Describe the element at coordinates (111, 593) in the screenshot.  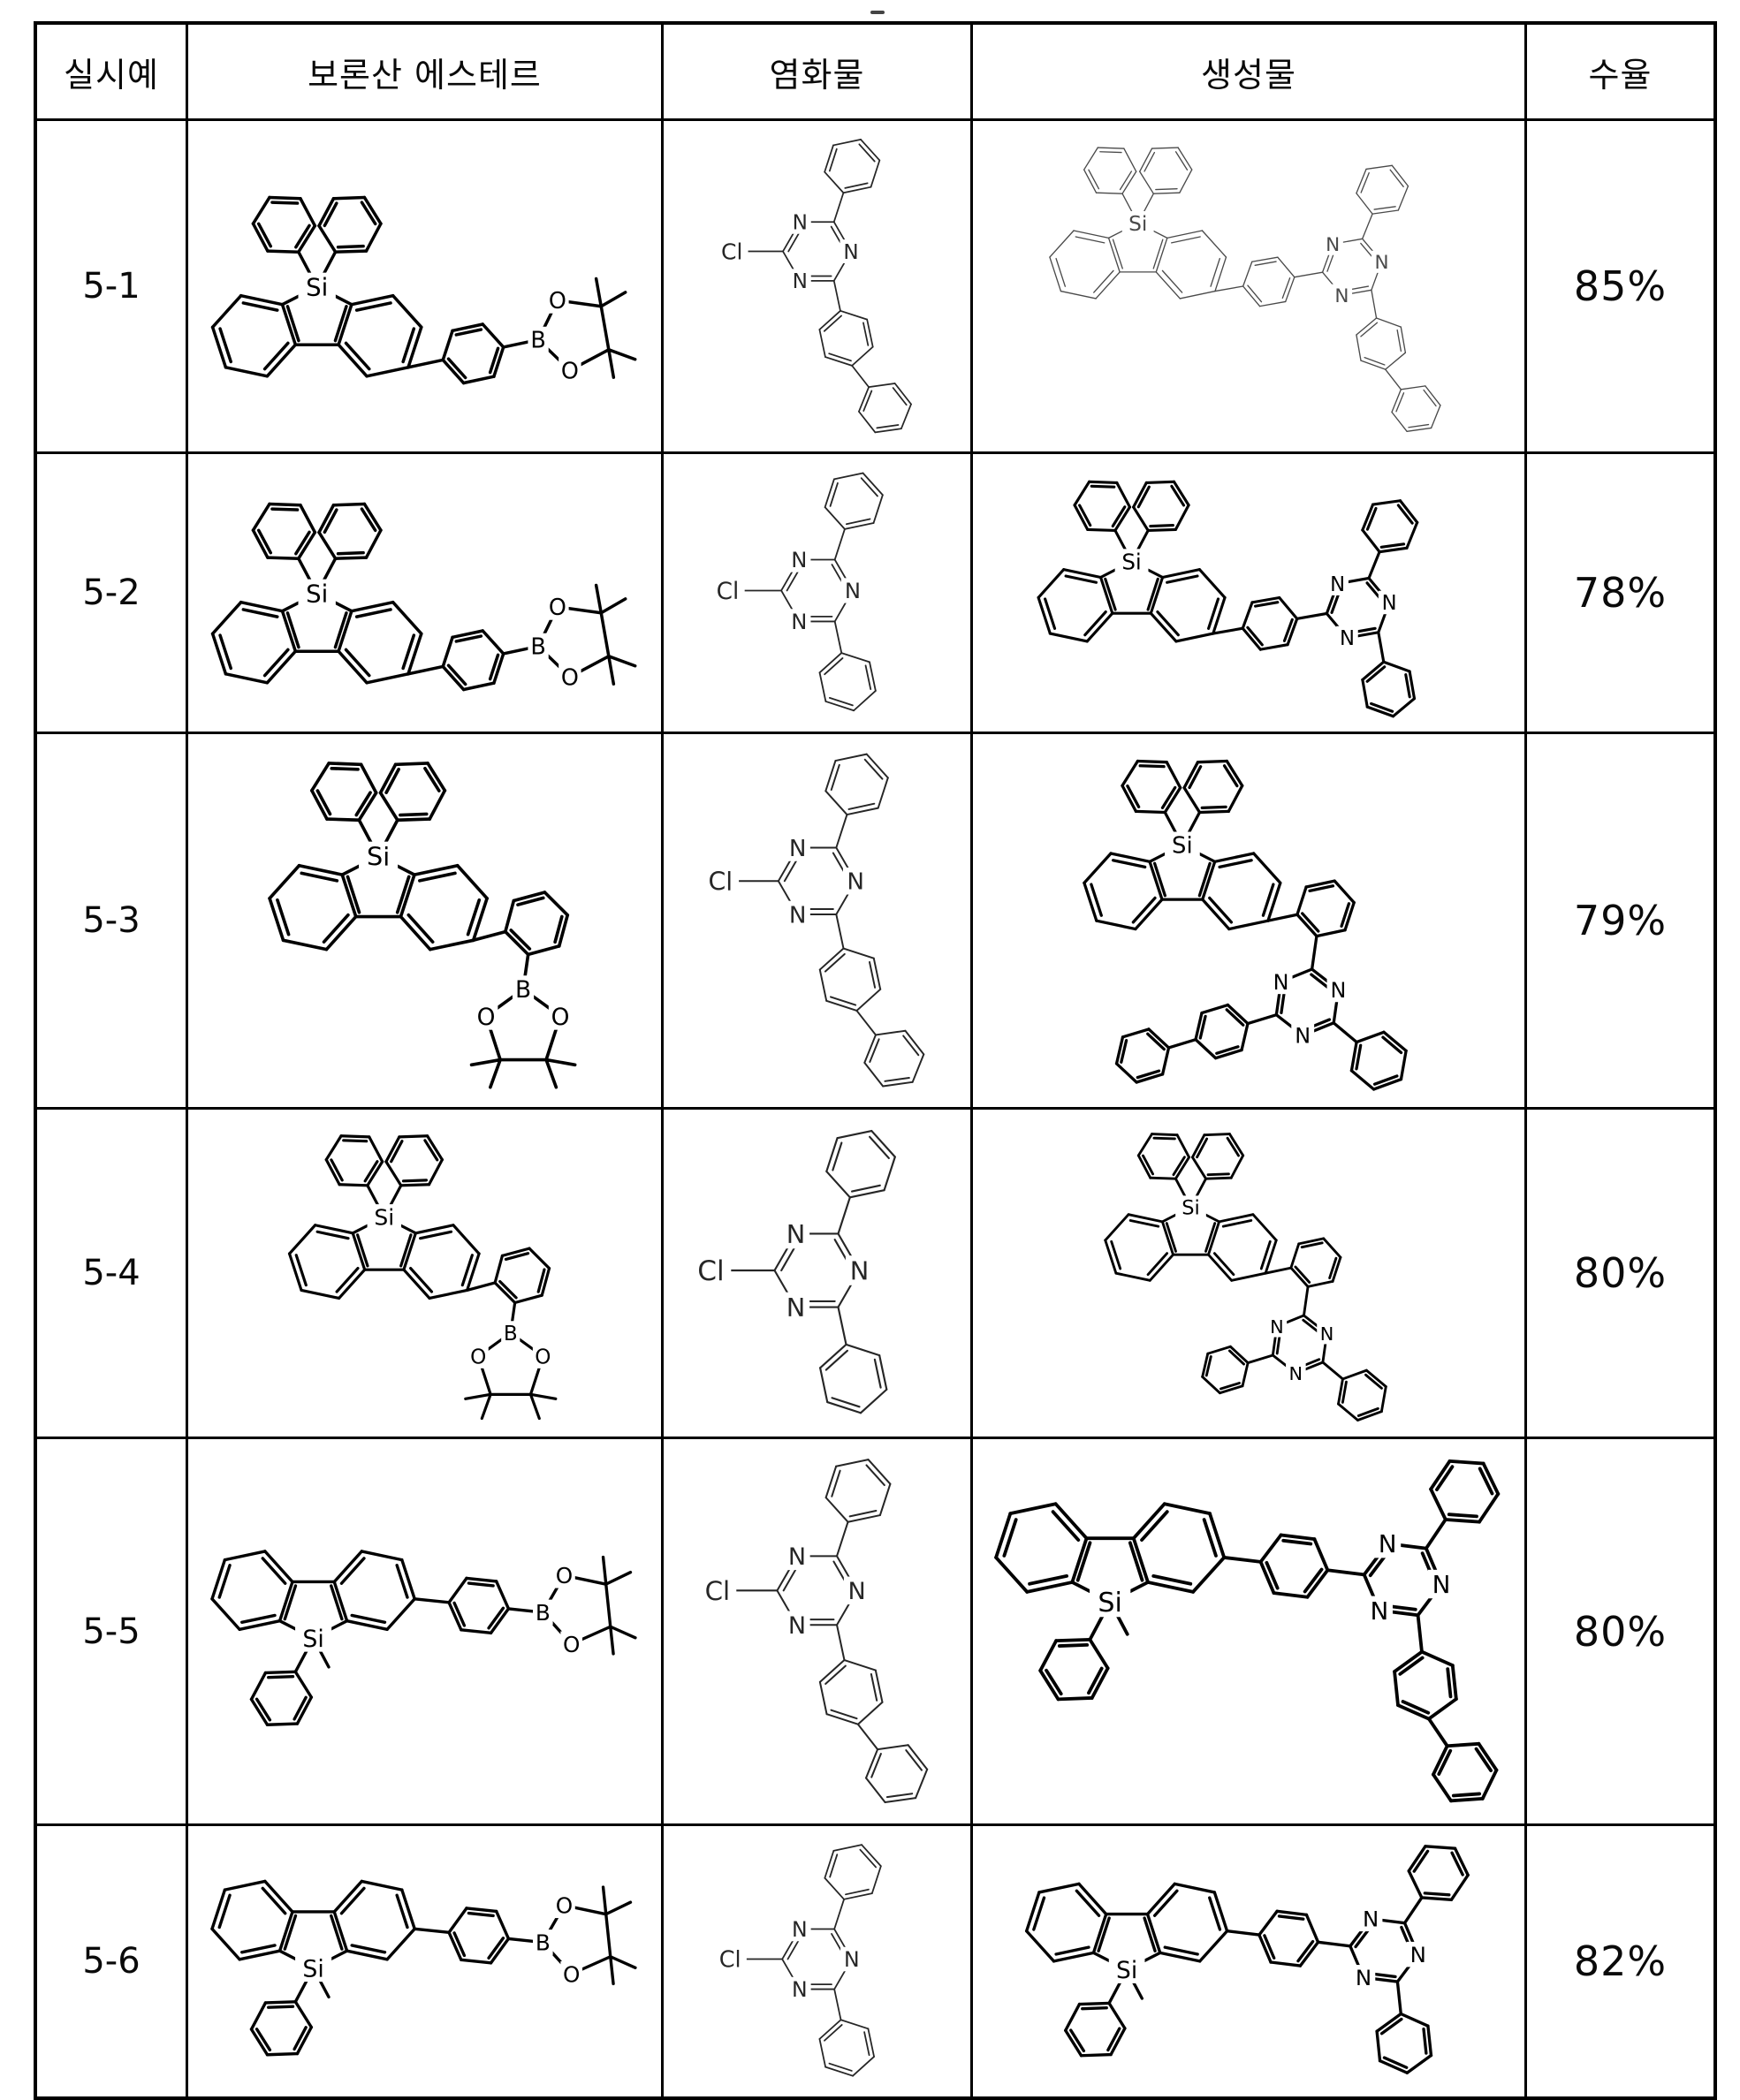
I see `example-id: 5-2` at that location.